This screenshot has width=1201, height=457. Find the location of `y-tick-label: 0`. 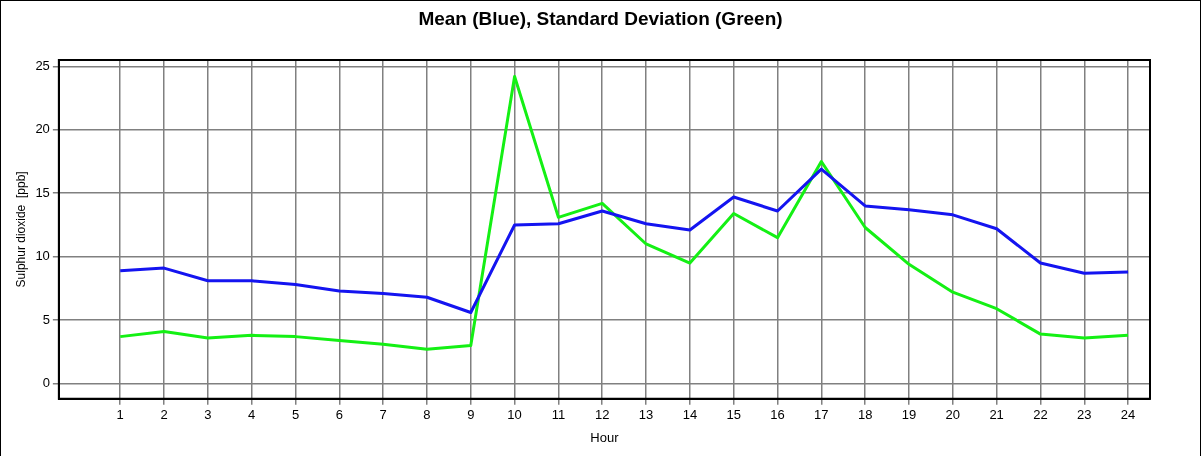

y-tick-label: 0 is located at coordinates (46, 383).